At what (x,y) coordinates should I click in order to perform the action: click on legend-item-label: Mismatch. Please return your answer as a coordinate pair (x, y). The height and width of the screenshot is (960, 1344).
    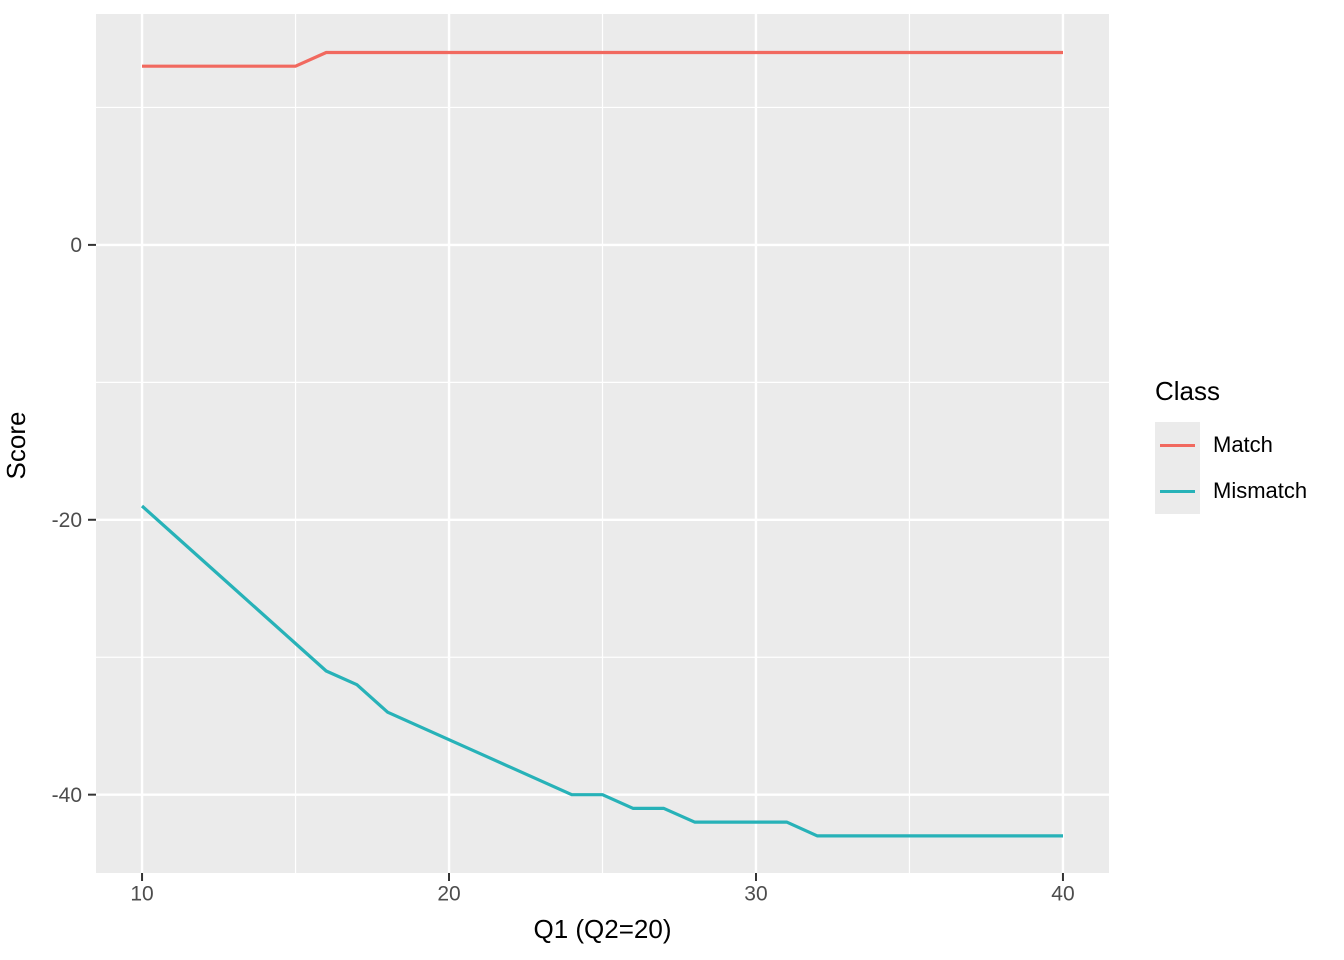
    Looking at the image, I should click on (1260, 490).